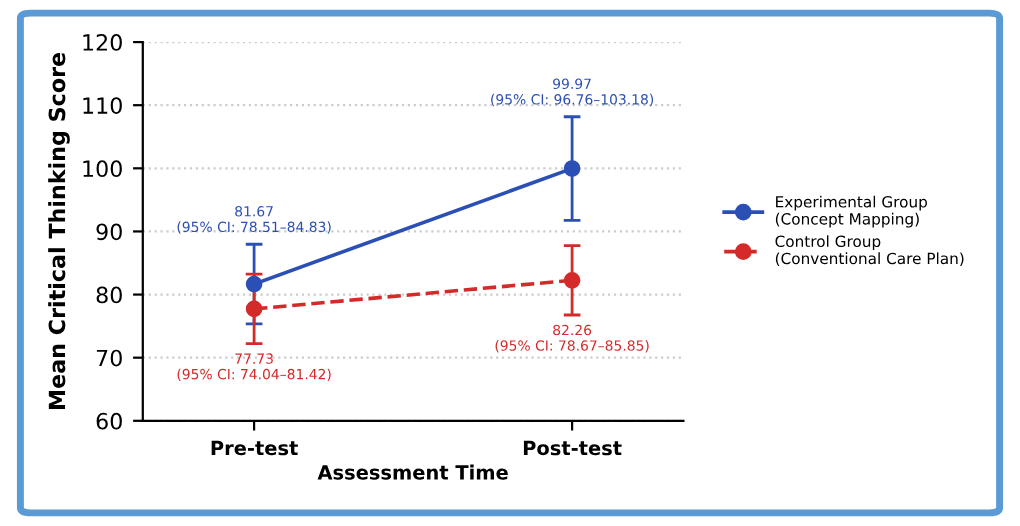 This screenshot has width=1020, height=526. What do you see at coordinates (102, 42) in the screenshot?
I see `y-tick-label: 120` at bounding box center [102, 42].